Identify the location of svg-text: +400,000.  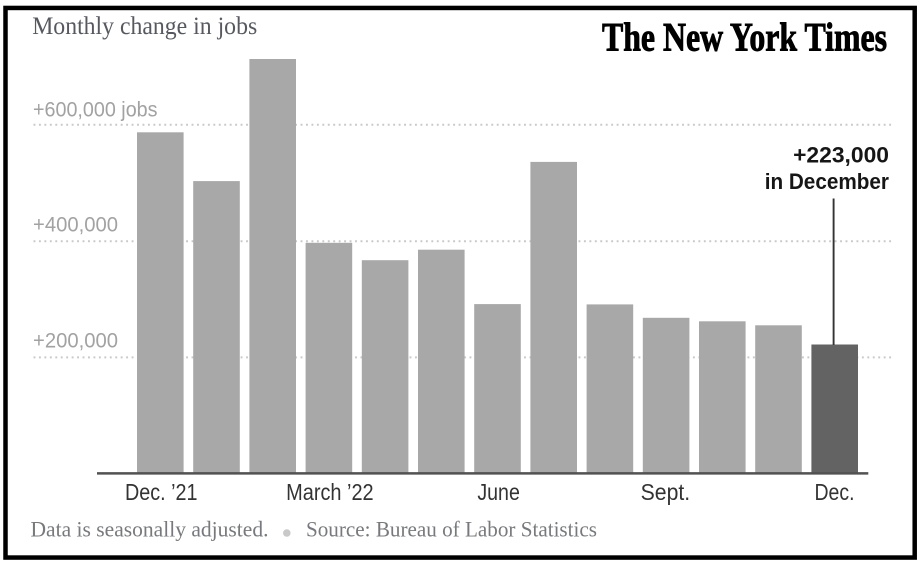
(75, 225).